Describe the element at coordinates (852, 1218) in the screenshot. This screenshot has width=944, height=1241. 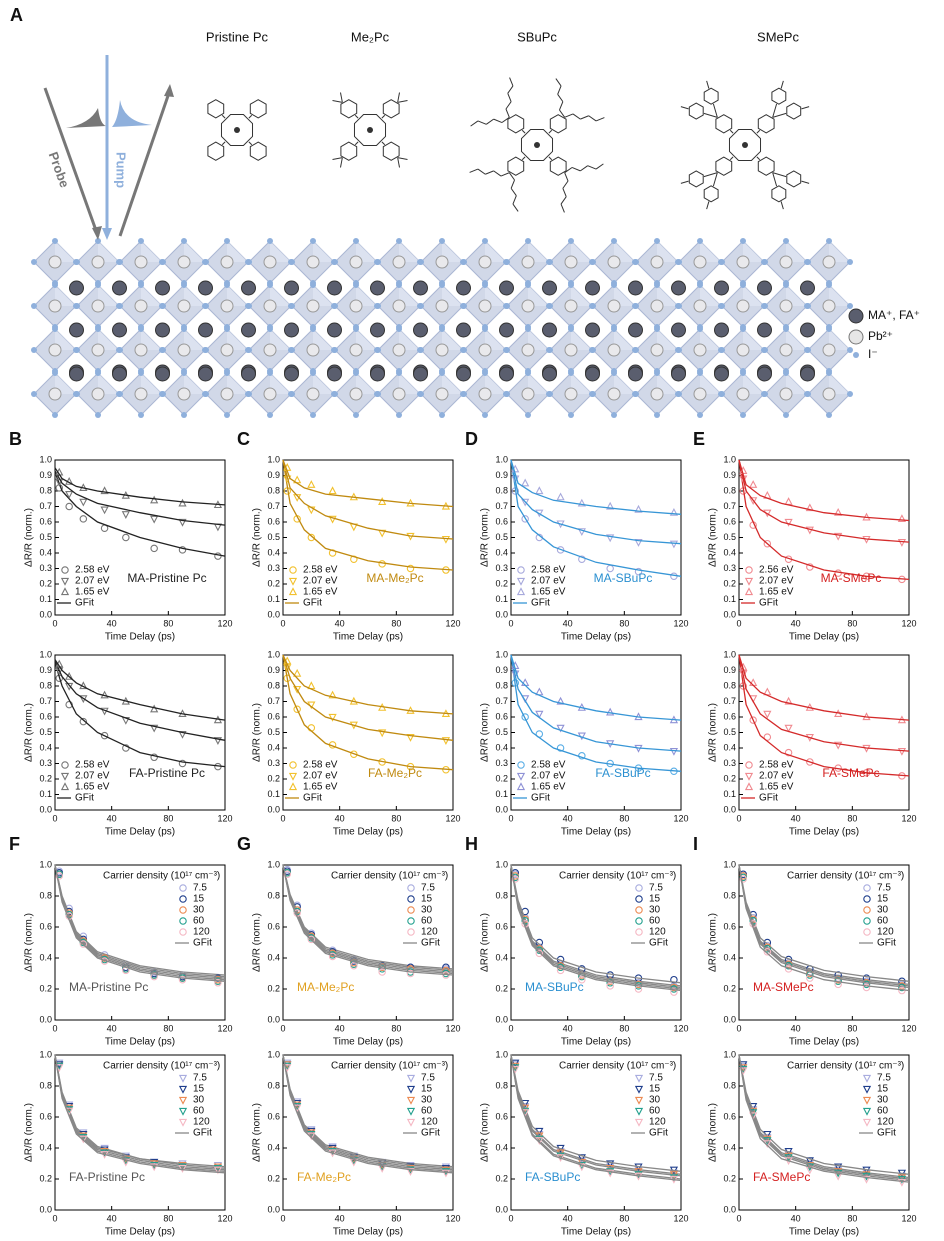
I see `x-tick-label: 80` at that location.